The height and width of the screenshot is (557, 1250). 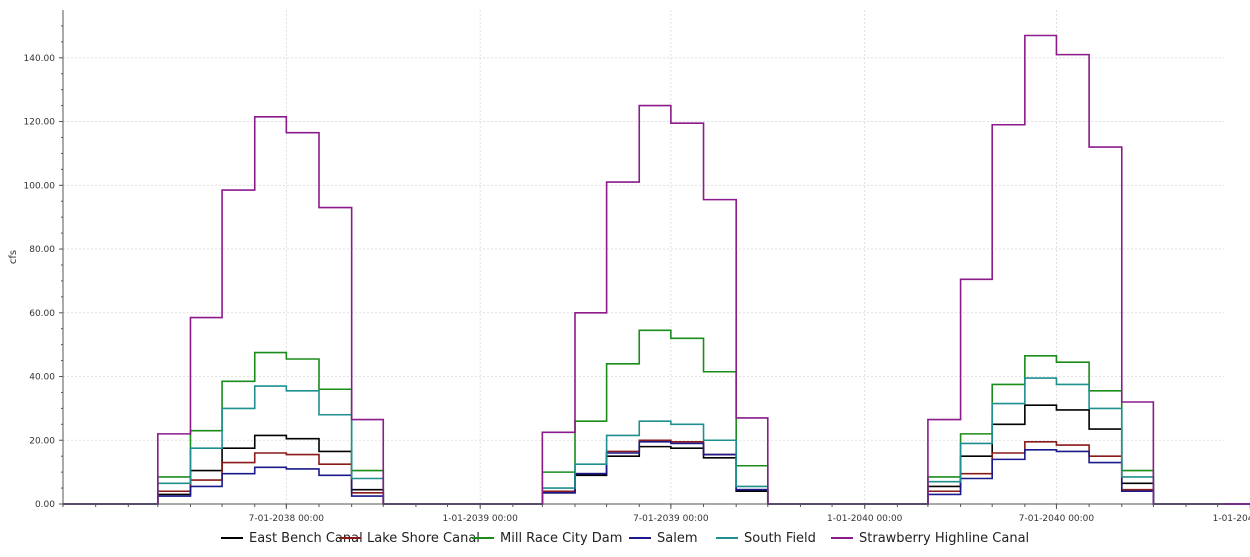 I want to click on y-tick-label: 0.00, so click(x=45, y=505).